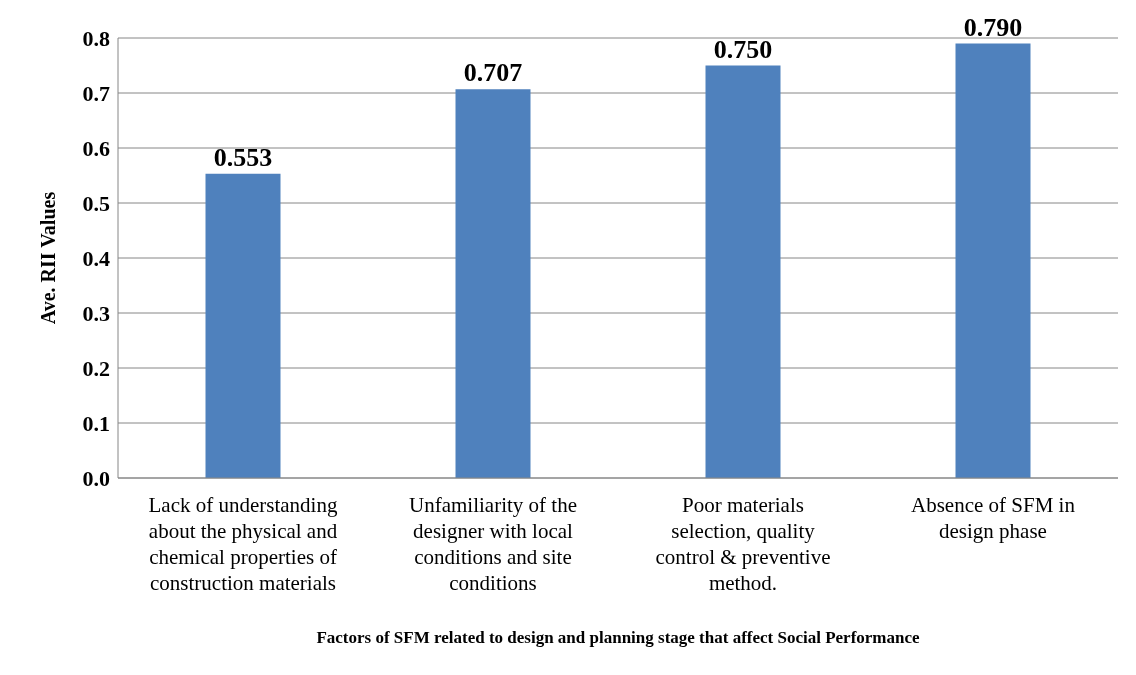 The height and width of the screenshot is (675, 1136). I want to click on y-tick-label: 0.6, so click(96, 148).